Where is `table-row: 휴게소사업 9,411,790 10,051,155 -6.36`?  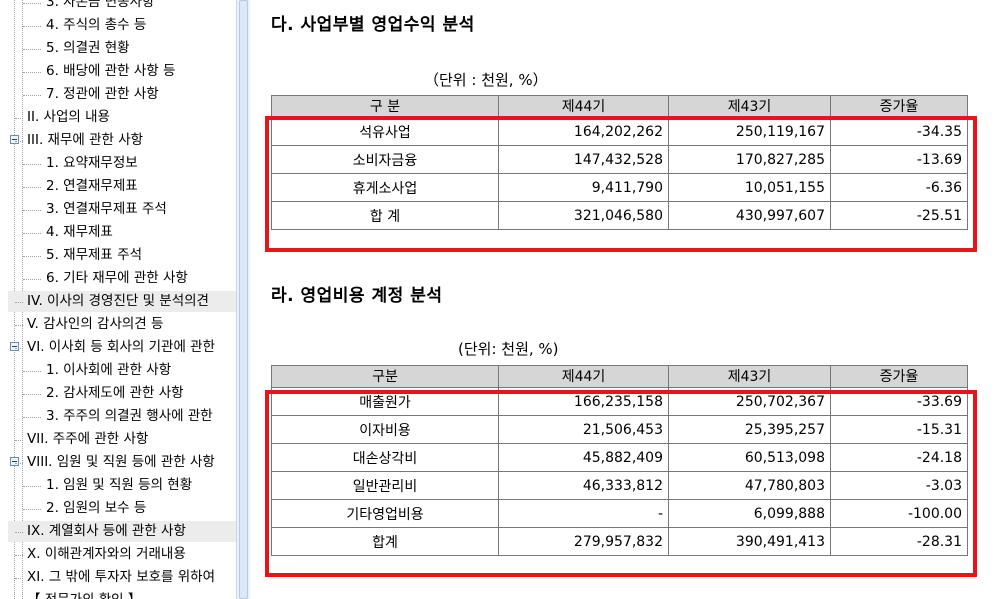 table-row: 휴게소사업 9,411,790 10,051,155 -6.36 is located at coordinates (619, 187).